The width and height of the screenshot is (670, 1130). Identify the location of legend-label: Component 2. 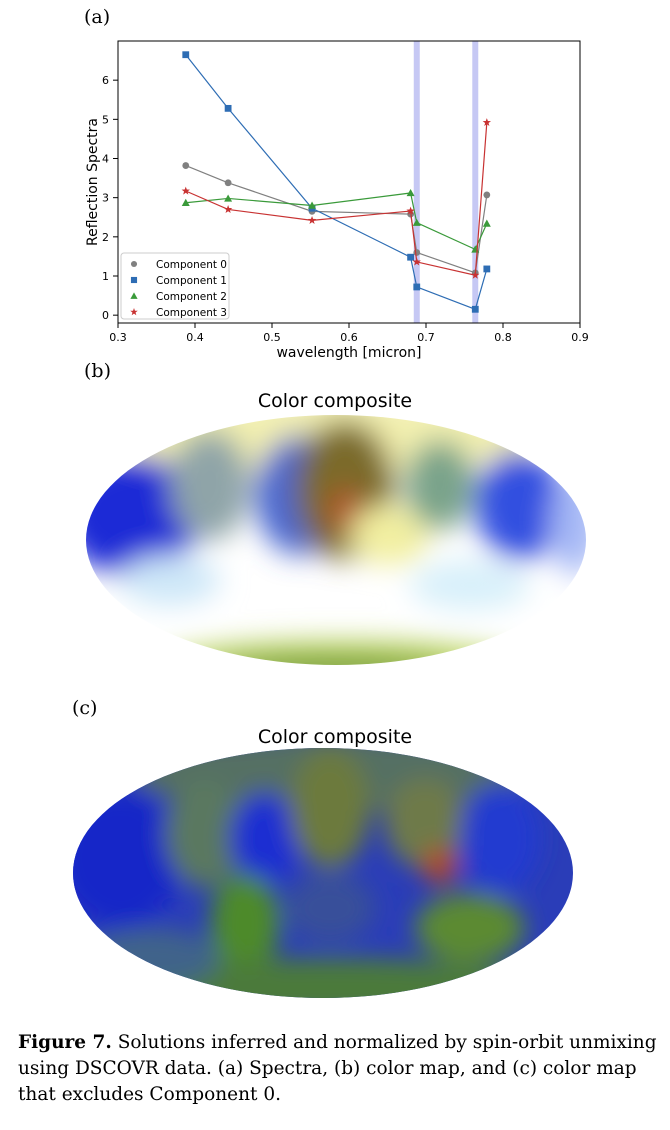
(191, 297).